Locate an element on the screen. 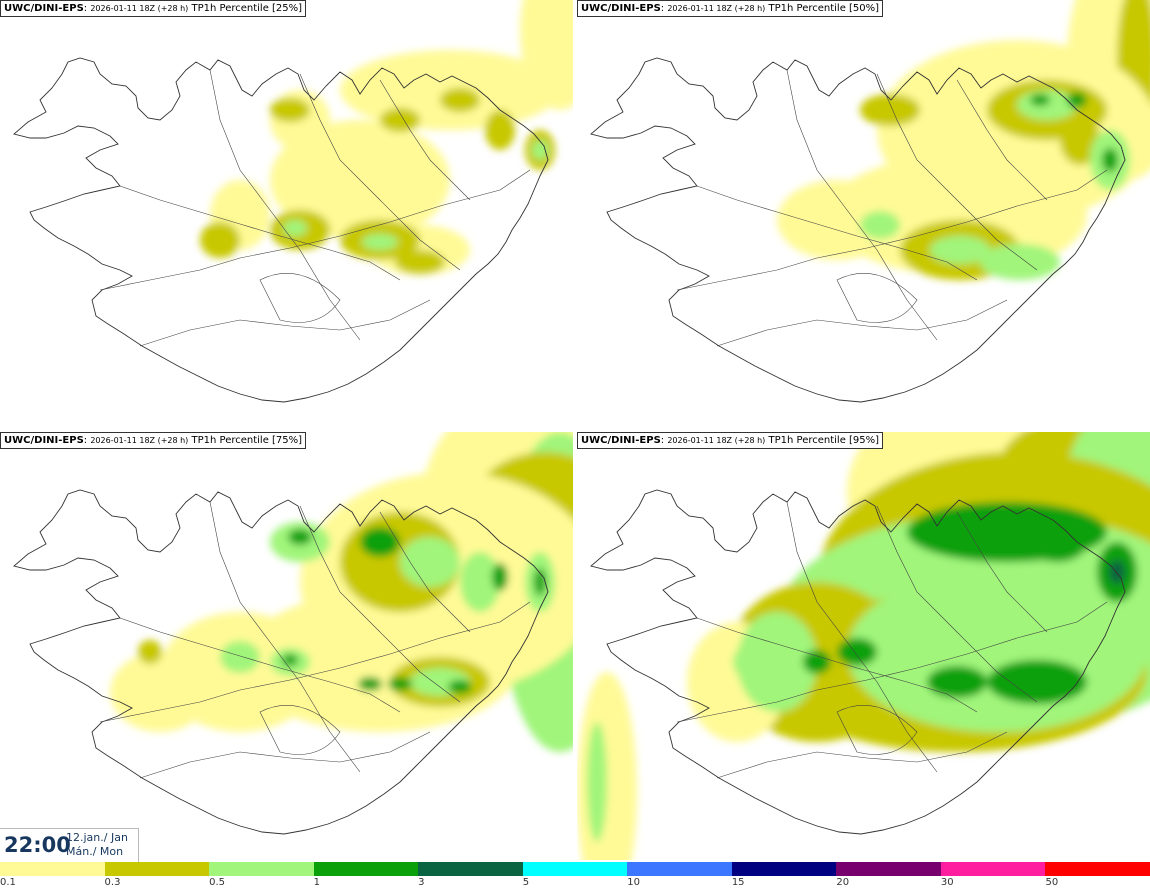 Image resolution: width=1150 pixels, height=891 pixels. precip-field is located at coordinates (341, 592).